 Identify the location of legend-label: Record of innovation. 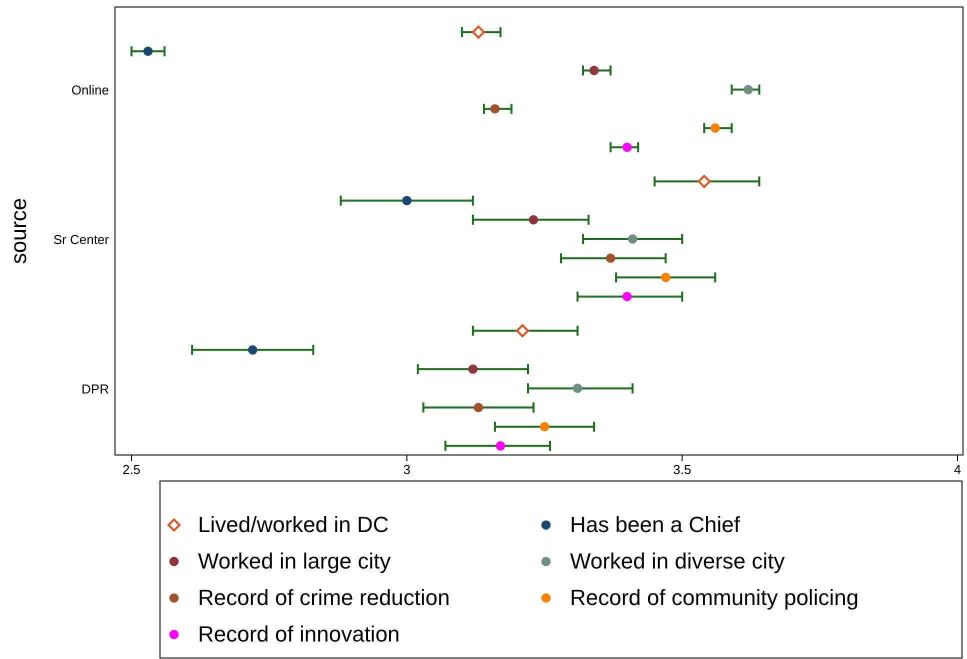
(299, 634).